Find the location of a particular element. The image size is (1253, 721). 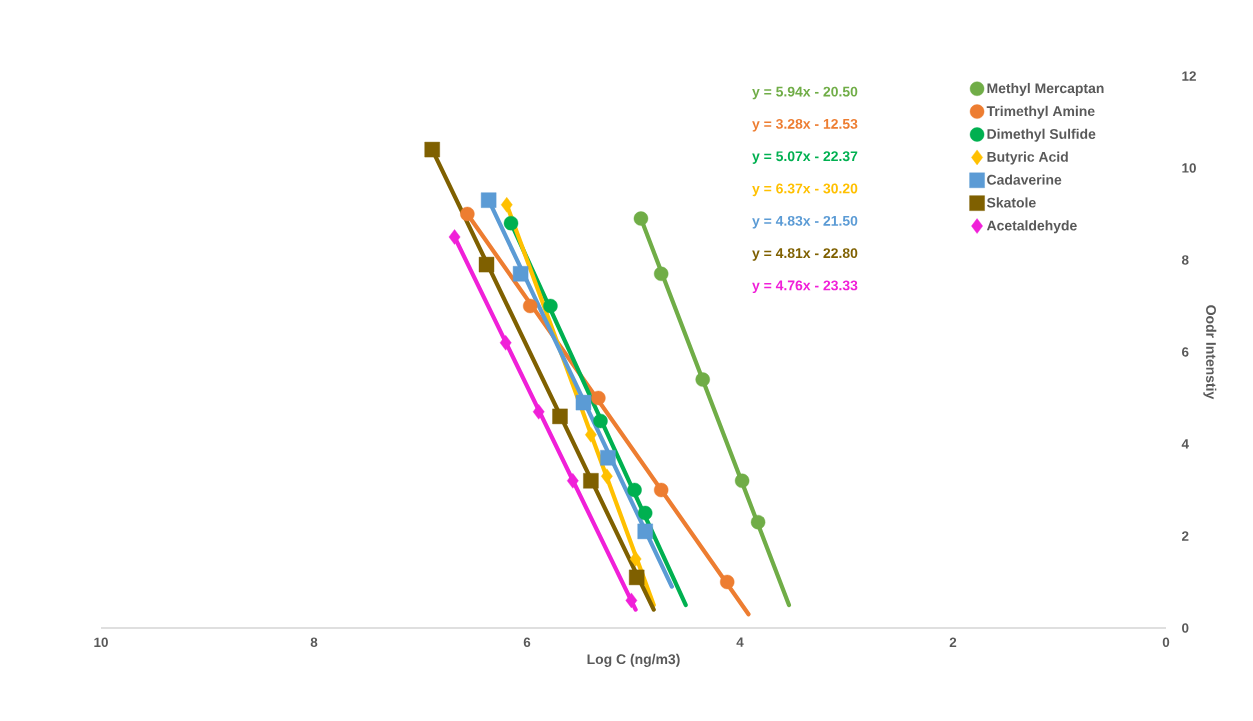

x-tick-label: 6 is located at coordinates (527, 642).